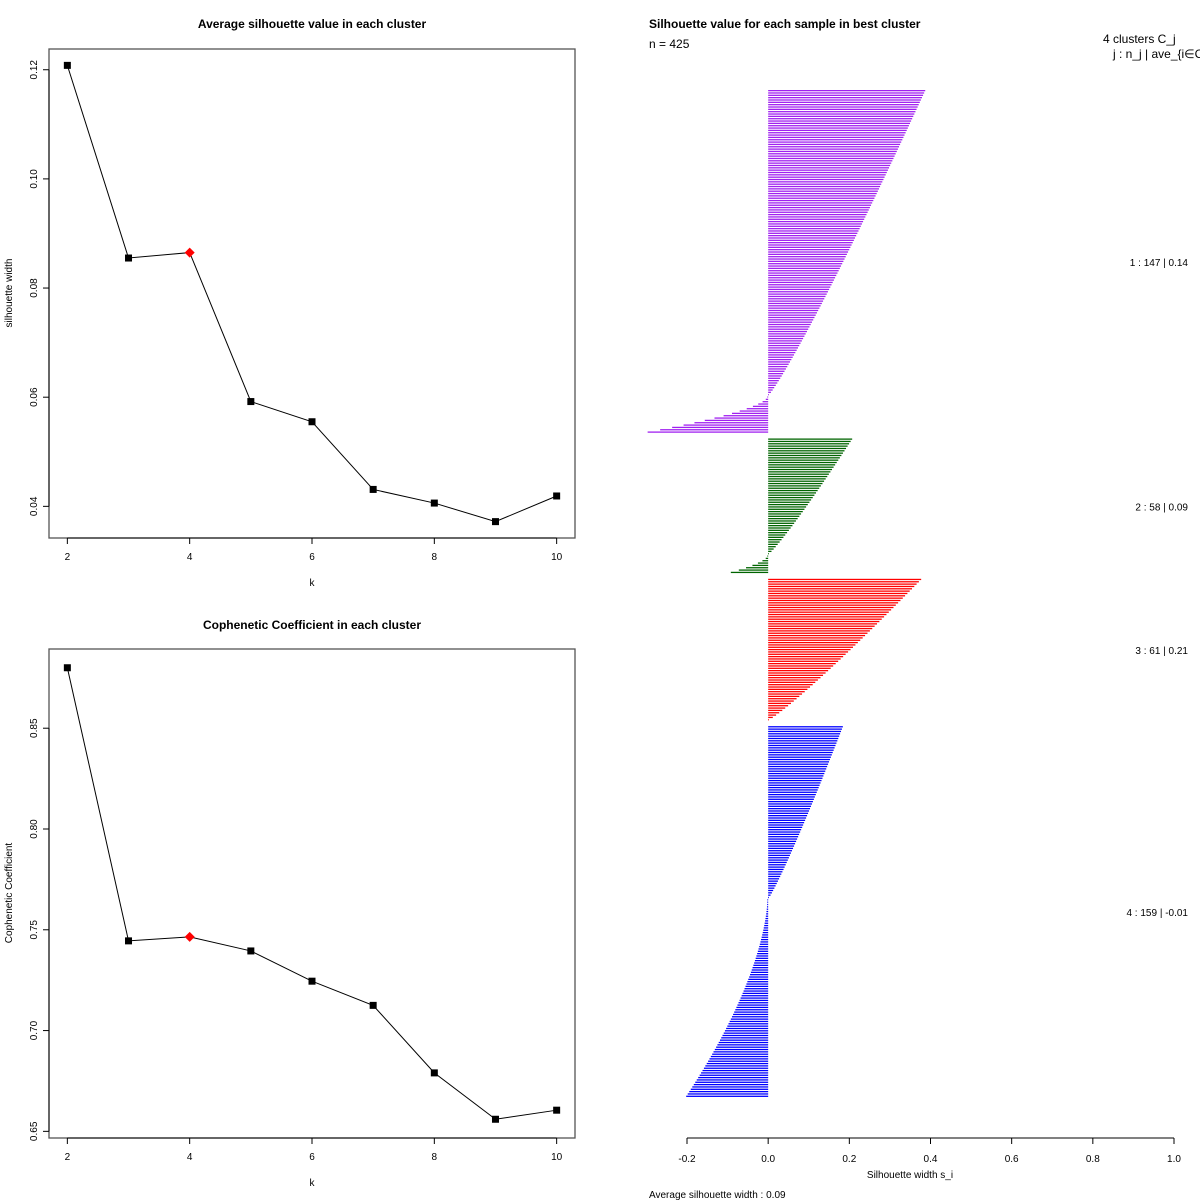 Image resolution: width=1200 pixels, height=1200 pixels. What do you see at coordinates (34, 829) in the screenshot?
I see `y-tick-label: 0.80` at bounding box center [34, 829].